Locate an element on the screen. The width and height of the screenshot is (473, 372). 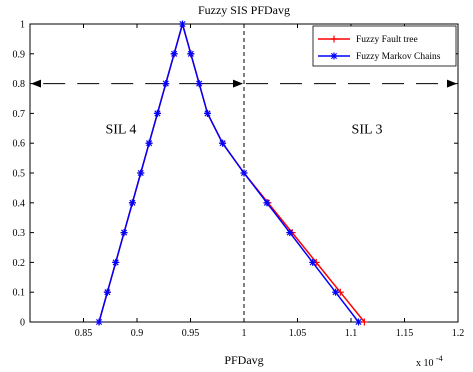
x-tick-label: 1.05 is located at coordinates (298, 333).